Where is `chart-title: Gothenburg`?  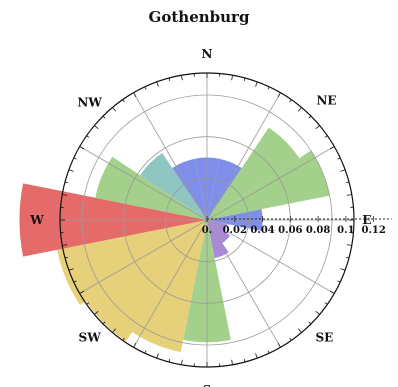 chart-title: Gothenburg is located at coordinates (199, 17).